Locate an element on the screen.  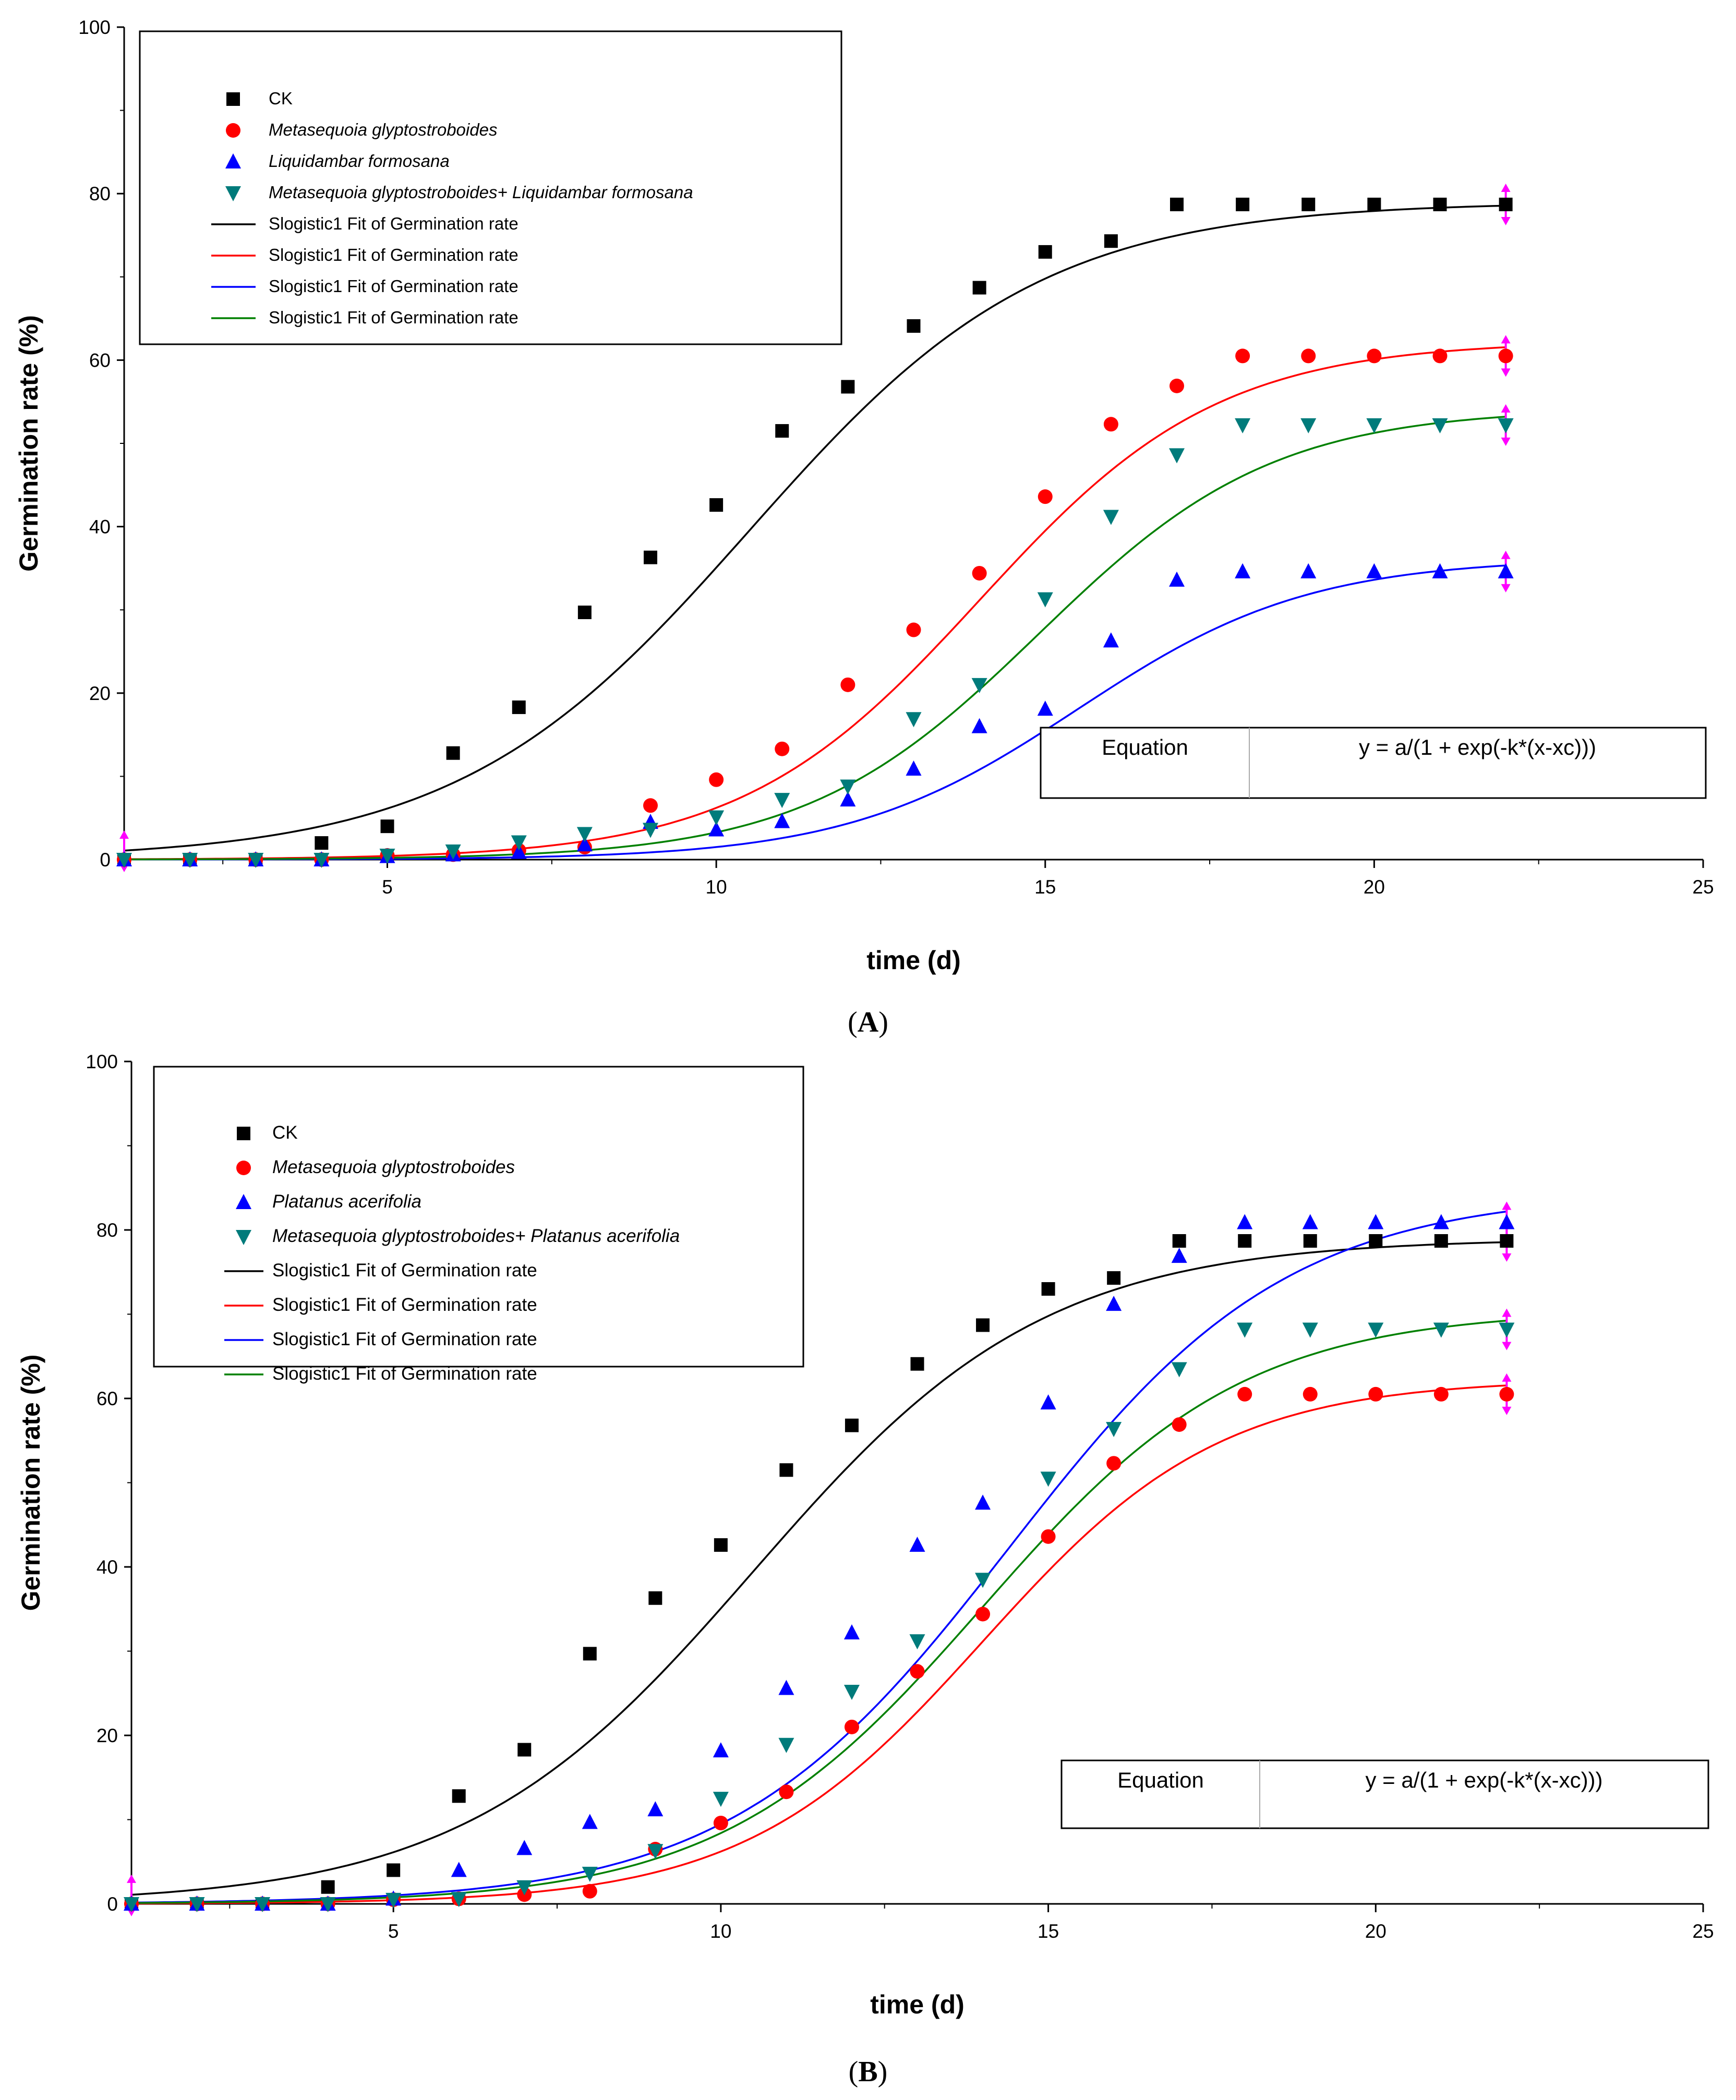
panel-label-close: ) is located at coordinates (883, 1022).